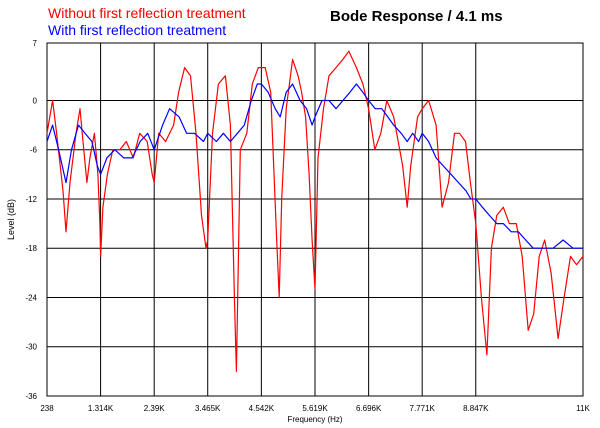 Image resolution: width=600 pixels, height=428 pixels. Describe the element at coordinates (315, 408) in the screenshot. I see `x-tick-label: 5.619K` at that location.